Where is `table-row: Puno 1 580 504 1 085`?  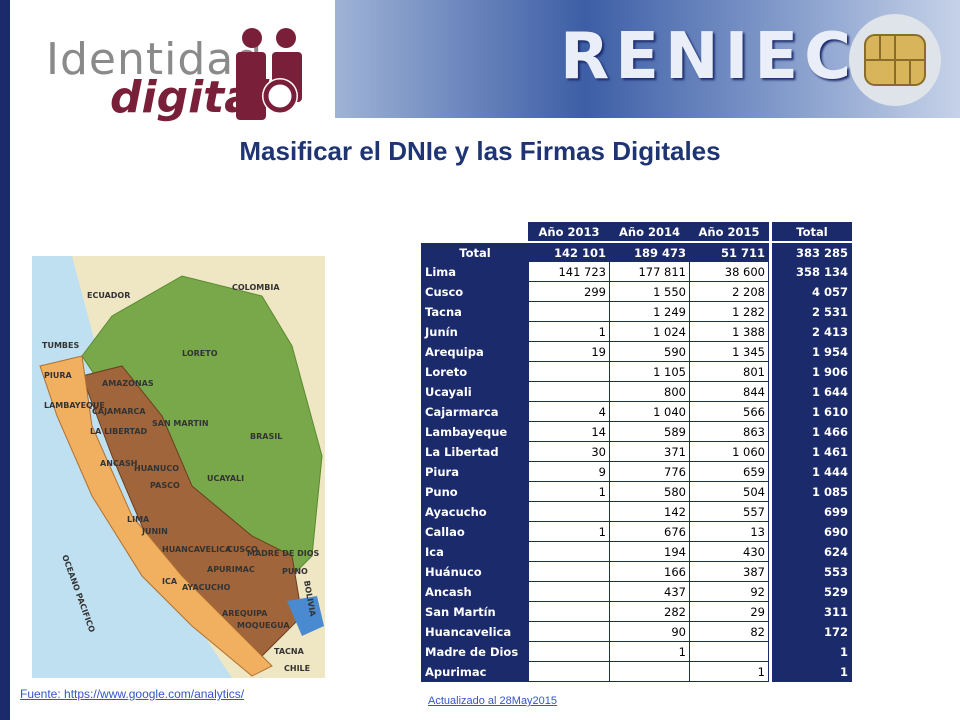 table-row: Puno 1 580 504 1 085 is located at coordinates (636, 491).